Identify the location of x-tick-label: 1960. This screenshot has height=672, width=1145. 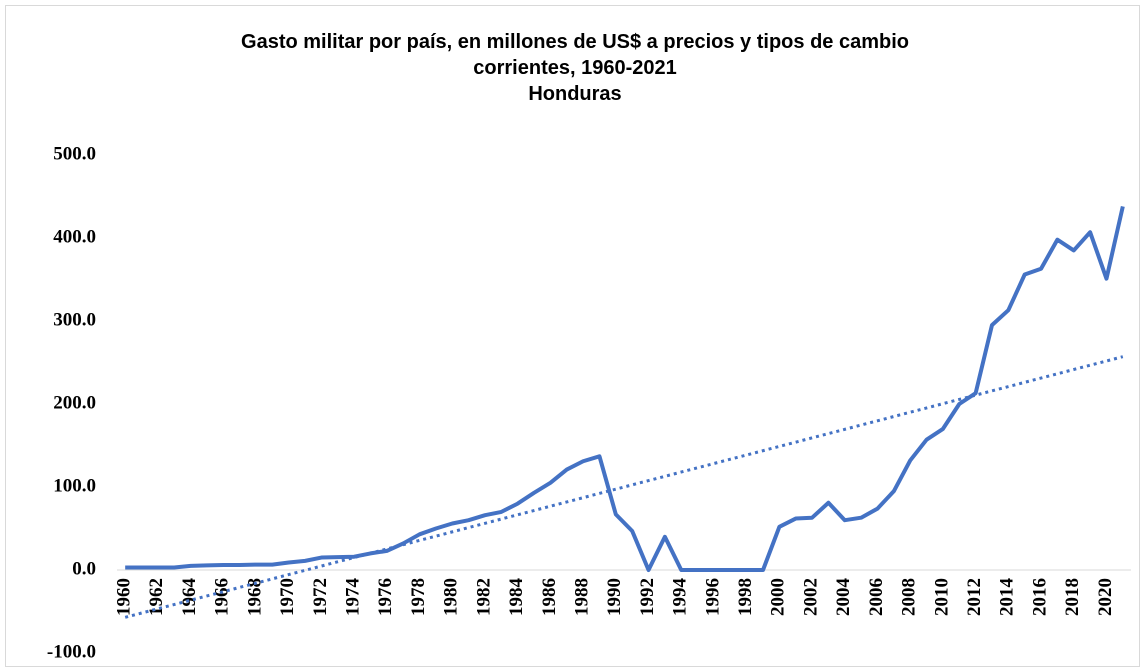
(124, 597).